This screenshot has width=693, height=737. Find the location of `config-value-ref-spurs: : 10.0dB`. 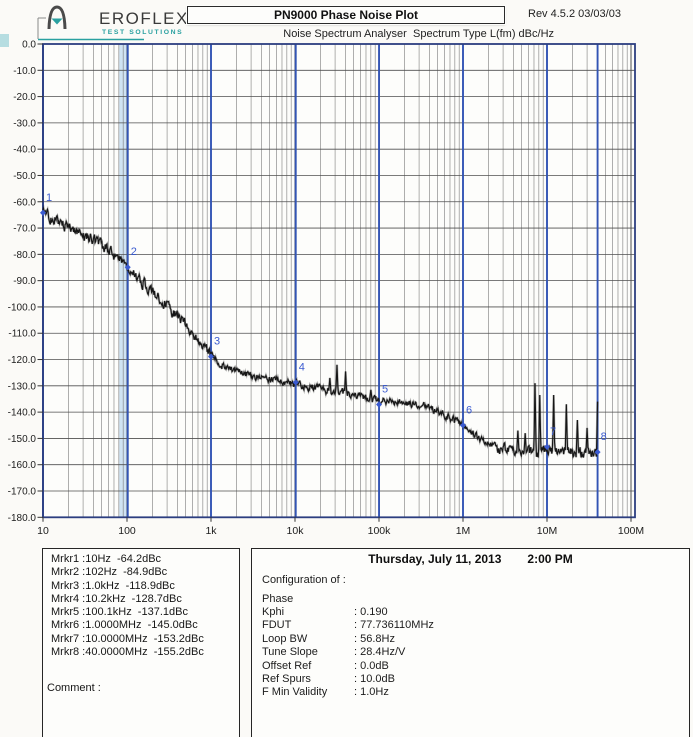

config-value-ref-spurs: : 10.0dB is located at coordinates (374, 679).